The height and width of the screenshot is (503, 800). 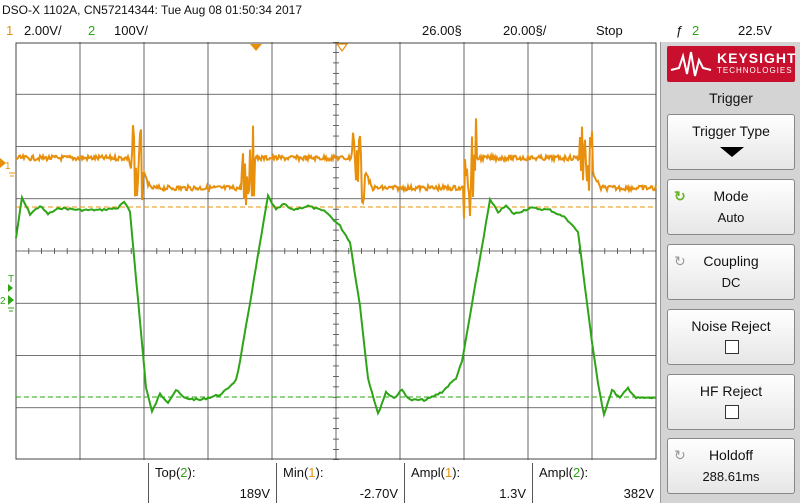 I want to click on trigger-status: ƒ 2 22.5V, so click(x=730, y=31).